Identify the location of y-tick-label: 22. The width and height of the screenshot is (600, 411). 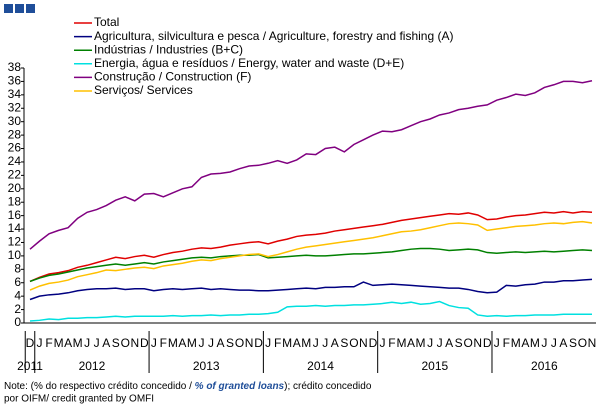
(15, 175).